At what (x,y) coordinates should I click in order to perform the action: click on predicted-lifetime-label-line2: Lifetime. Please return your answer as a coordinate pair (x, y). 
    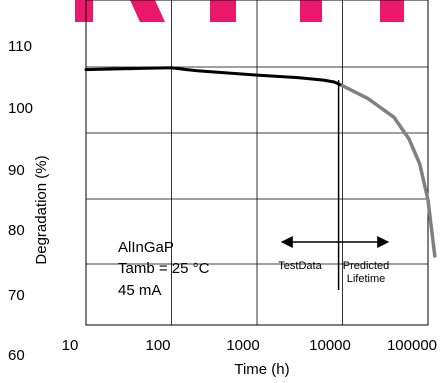
    Looking at the image, I should click on (366, 279).